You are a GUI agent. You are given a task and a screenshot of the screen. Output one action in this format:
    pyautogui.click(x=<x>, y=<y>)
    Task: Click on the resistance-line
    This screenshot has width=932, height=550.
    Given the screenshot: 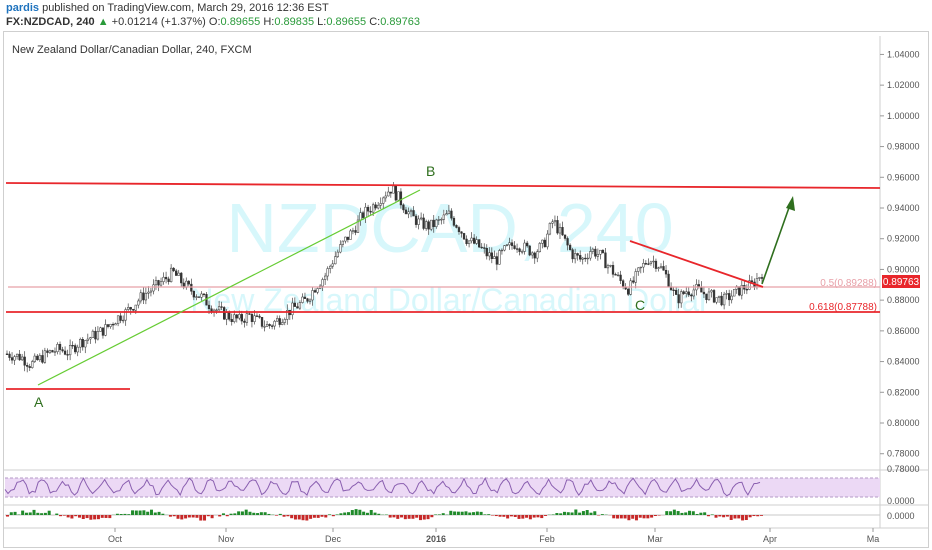 What is the action you would take?
    pyautogui.click(x=443, y=185)
    